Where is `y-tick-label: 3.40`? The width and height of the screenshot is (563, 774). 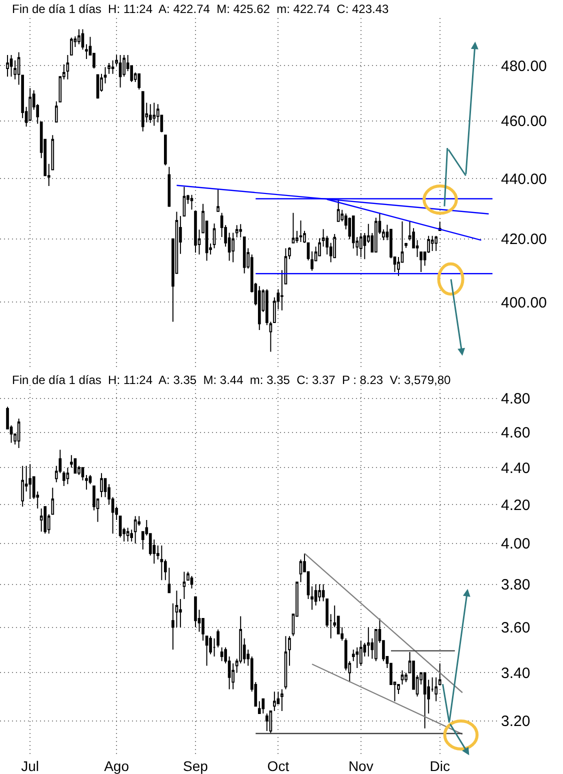 y-tick-label: 3.40 is located at coordinates (515, 673).